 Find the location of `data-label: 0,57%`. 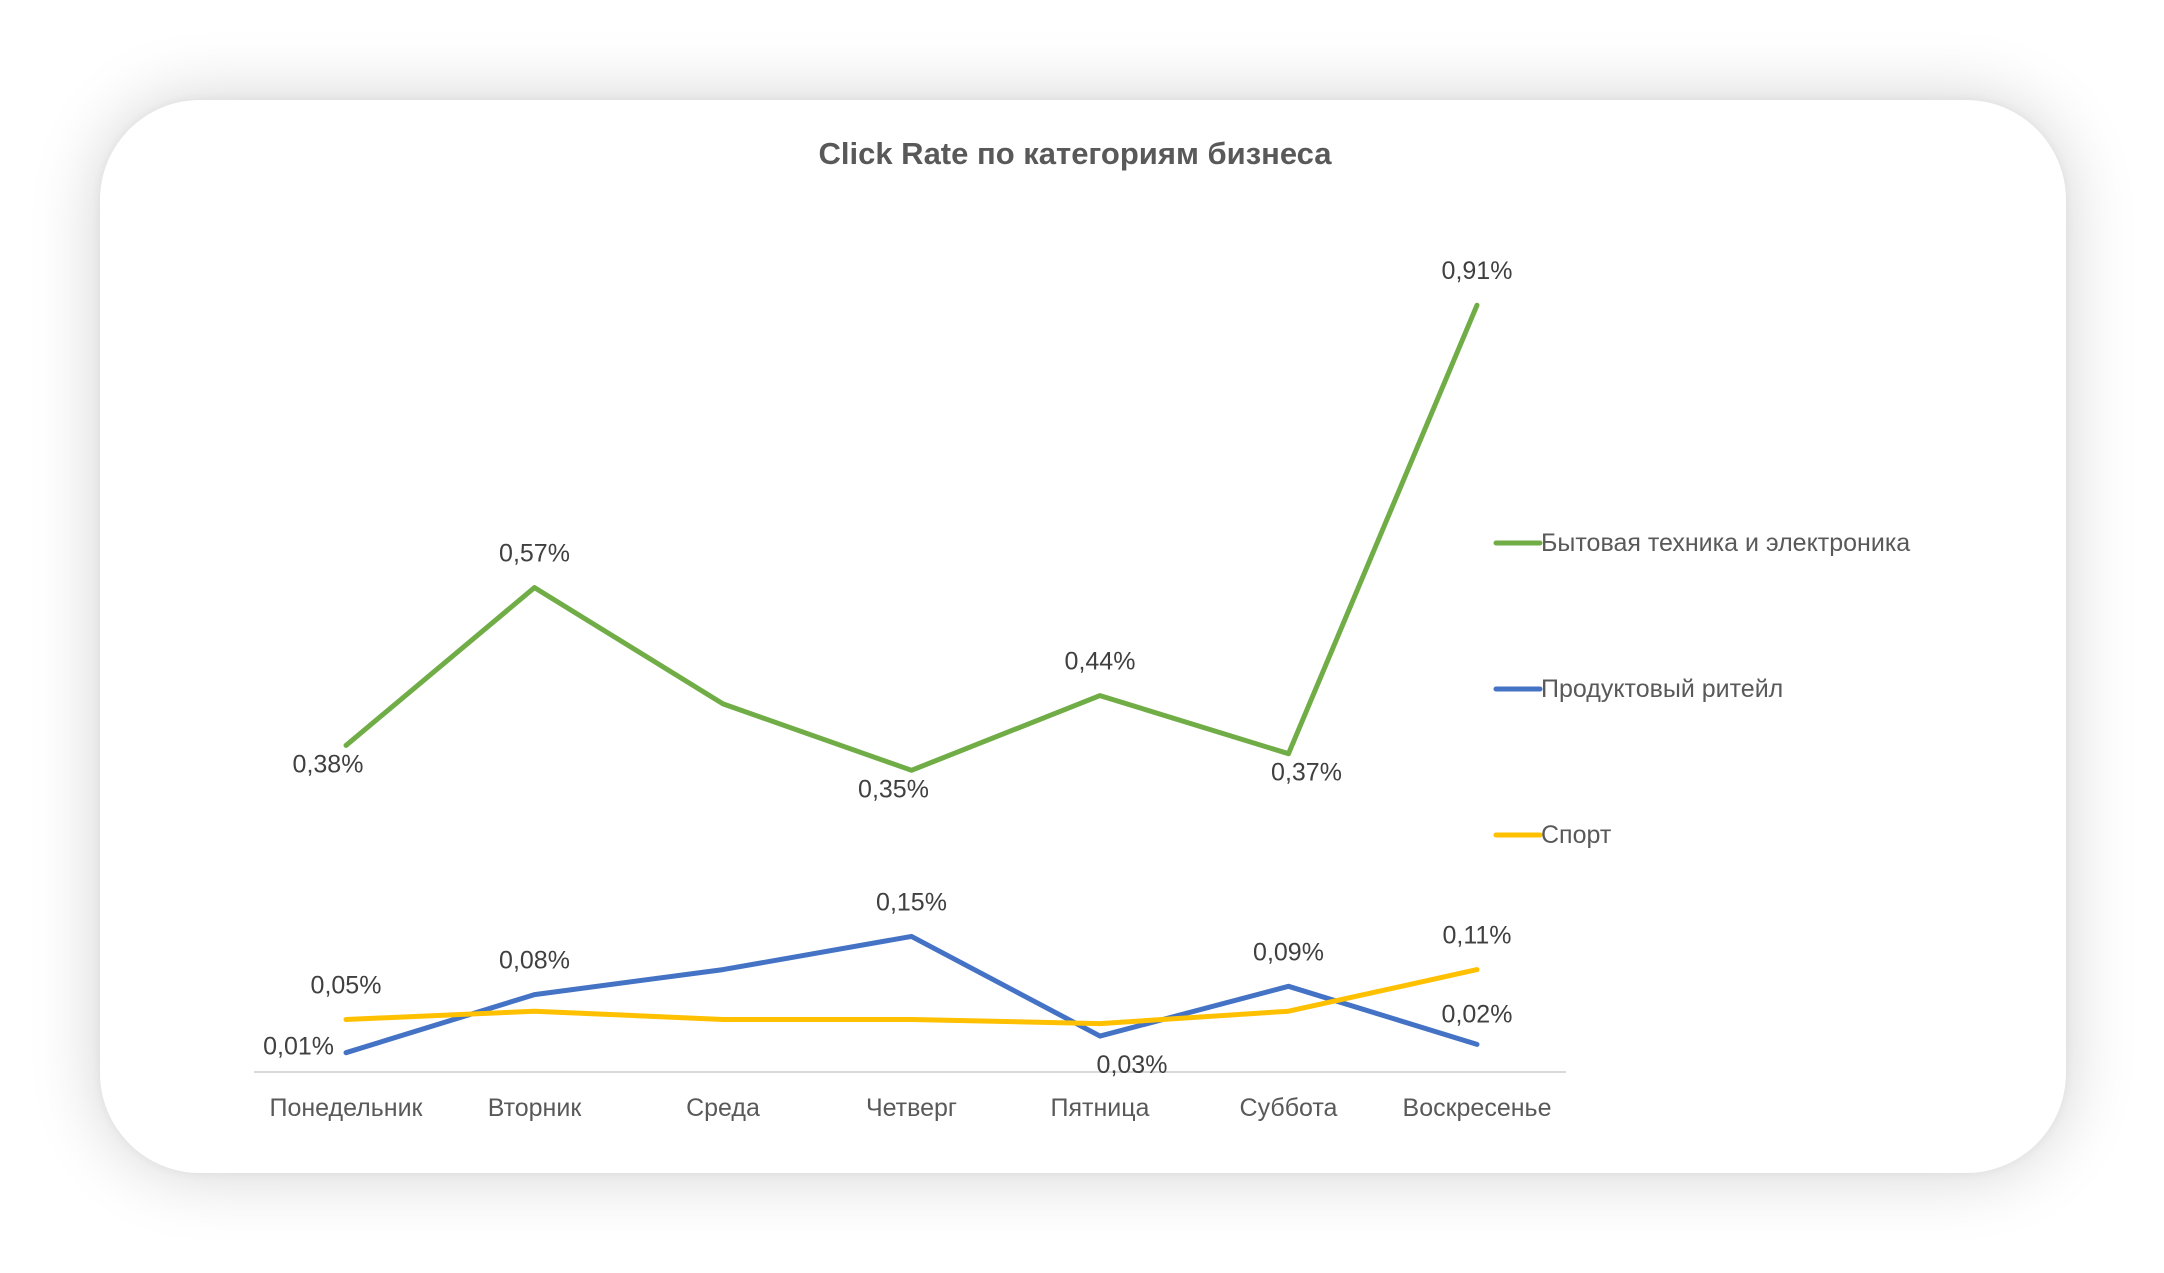

data-label: 0,57% is located at coordinates (534, 554).